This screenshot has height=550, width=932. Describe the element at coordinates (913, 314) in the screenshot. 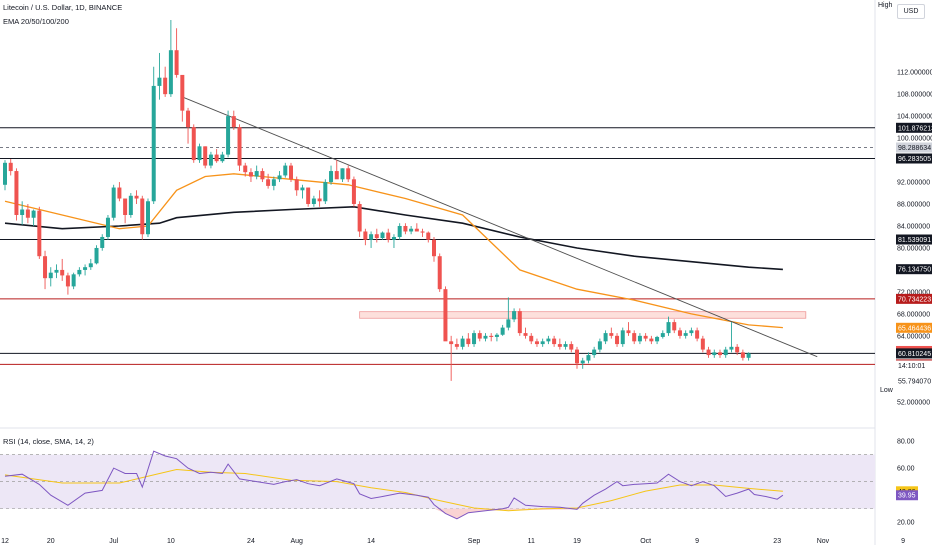

I see `price-tick-label: 68.000000` at that location.